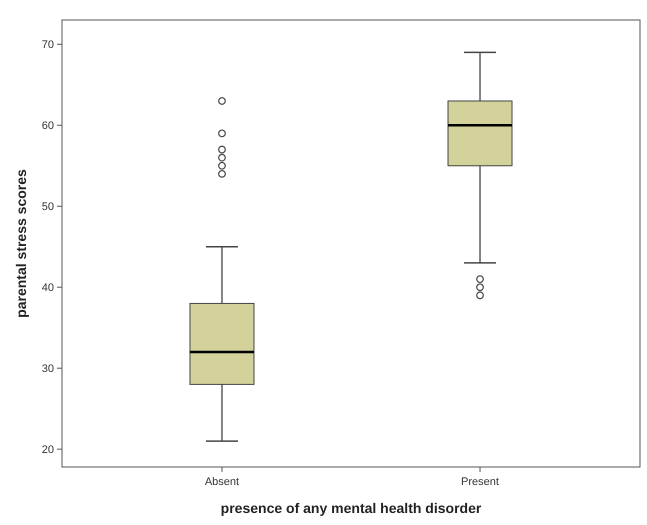 This screenshot has width=647, height=525. Describe the element at coordinates (48, 369) in the screenshot. I see `y-tick-label: 30` at that location.